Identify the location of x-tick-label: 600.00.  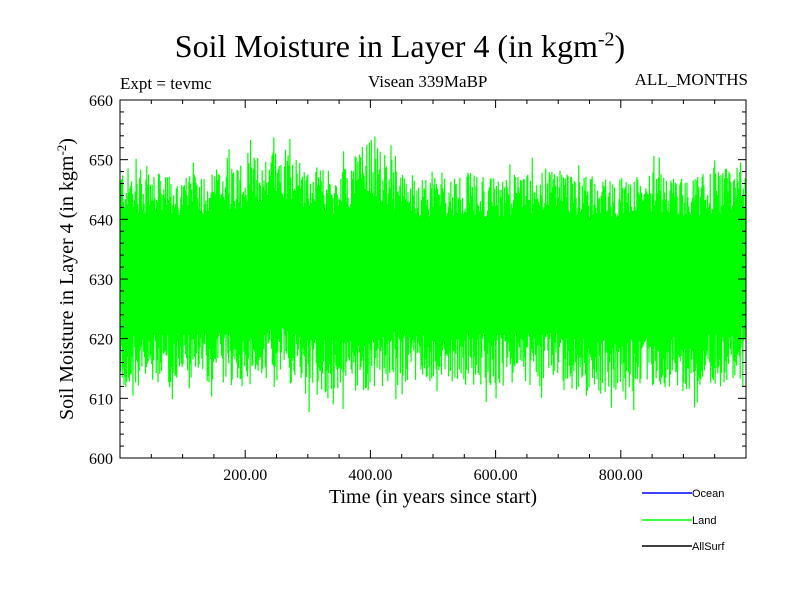
(496, 475).